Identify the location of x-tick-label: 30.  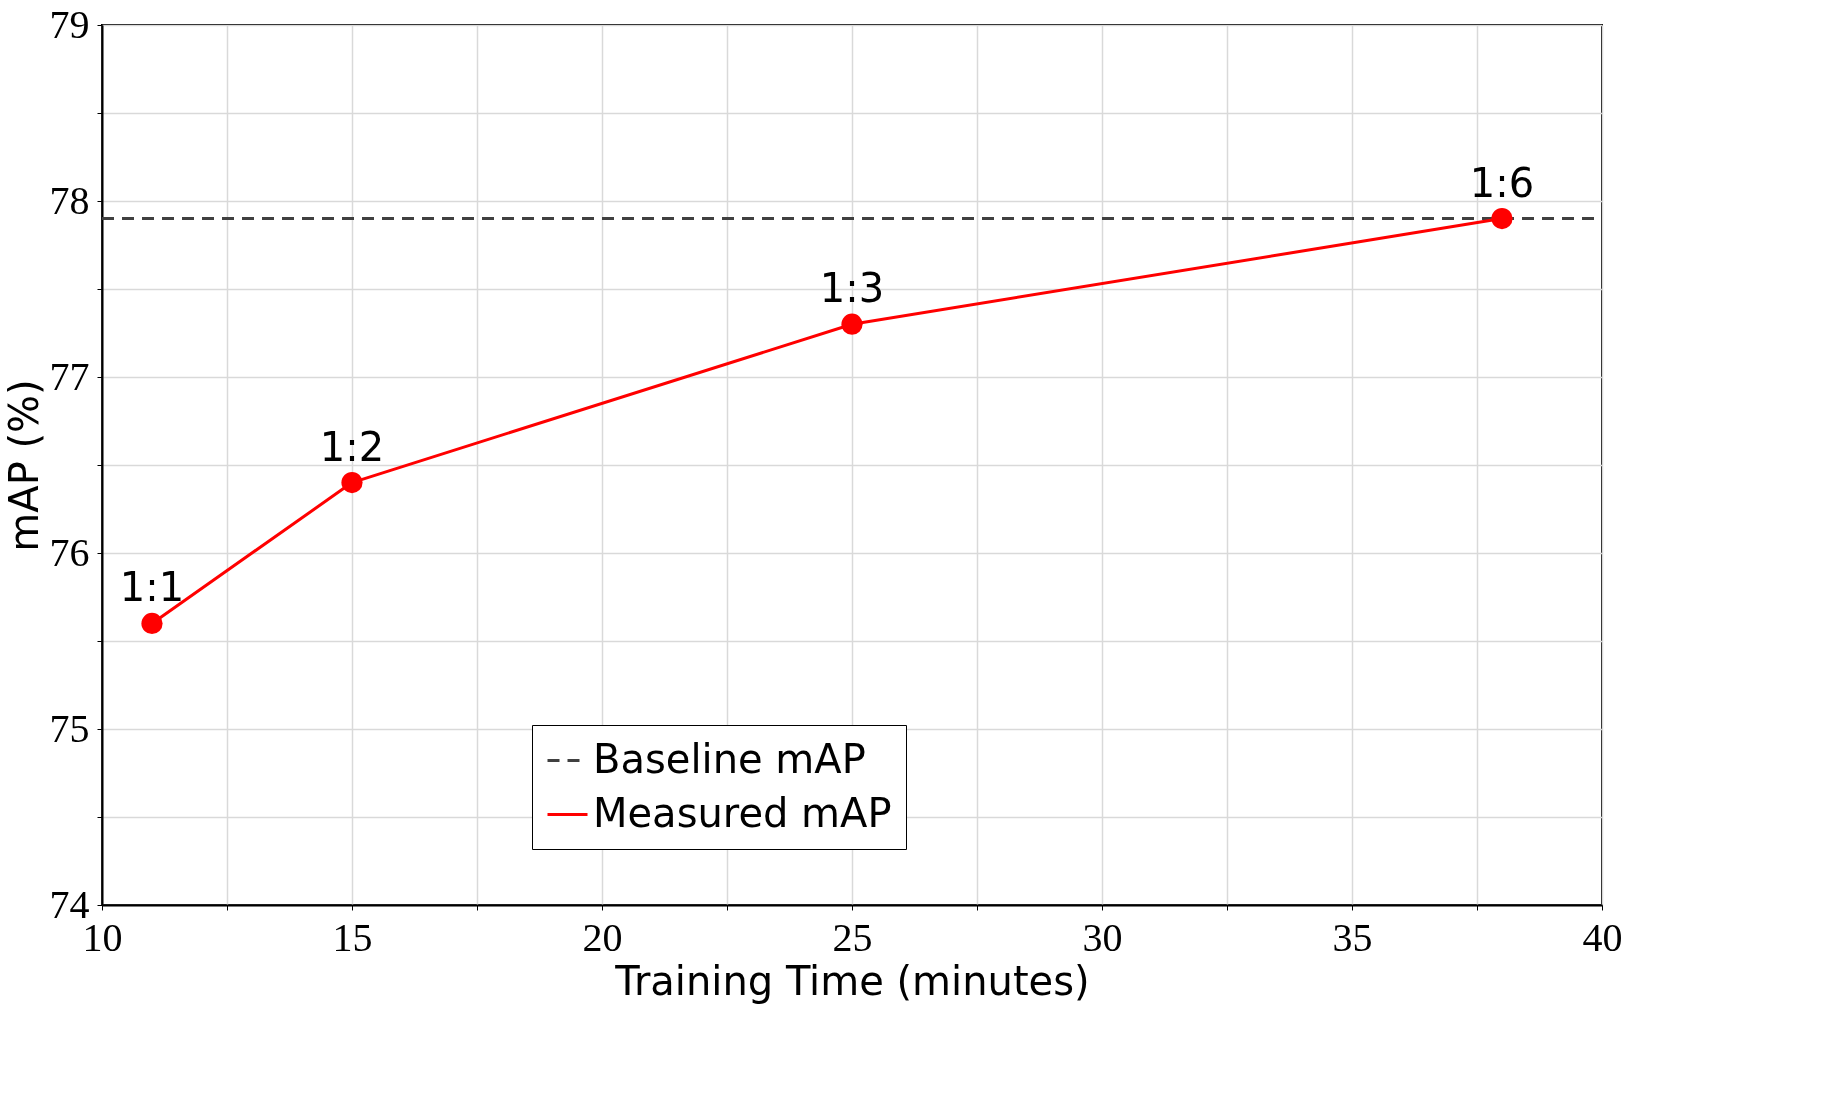
(1102, 937).